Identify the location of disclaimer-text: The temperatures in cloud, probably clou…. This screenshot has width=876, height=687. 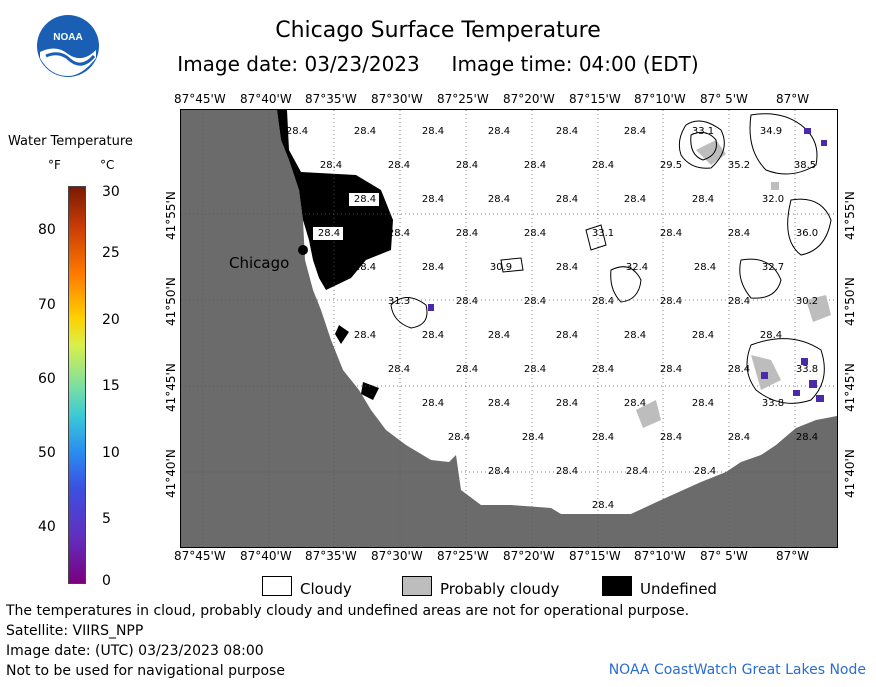
(348, 611).